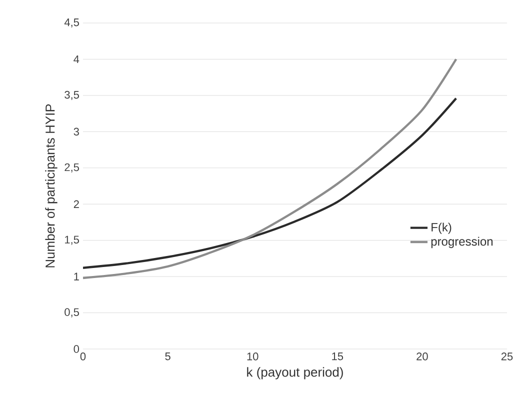 The width and height of the screenshot is (515, 416). Describe the element at coordinates (71, 167) in the screenshot. I see `y-tick-label: 2,5` at that location.